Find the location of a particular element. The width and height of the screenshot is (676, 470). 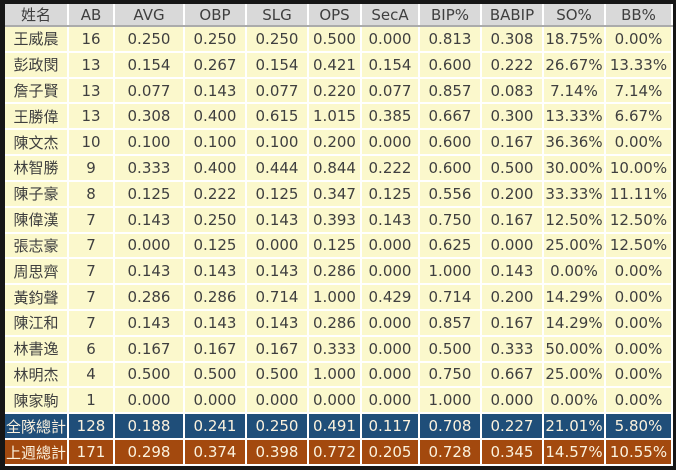

stat-cell-sopct: 50.00% is located at coordinates (574, 349).